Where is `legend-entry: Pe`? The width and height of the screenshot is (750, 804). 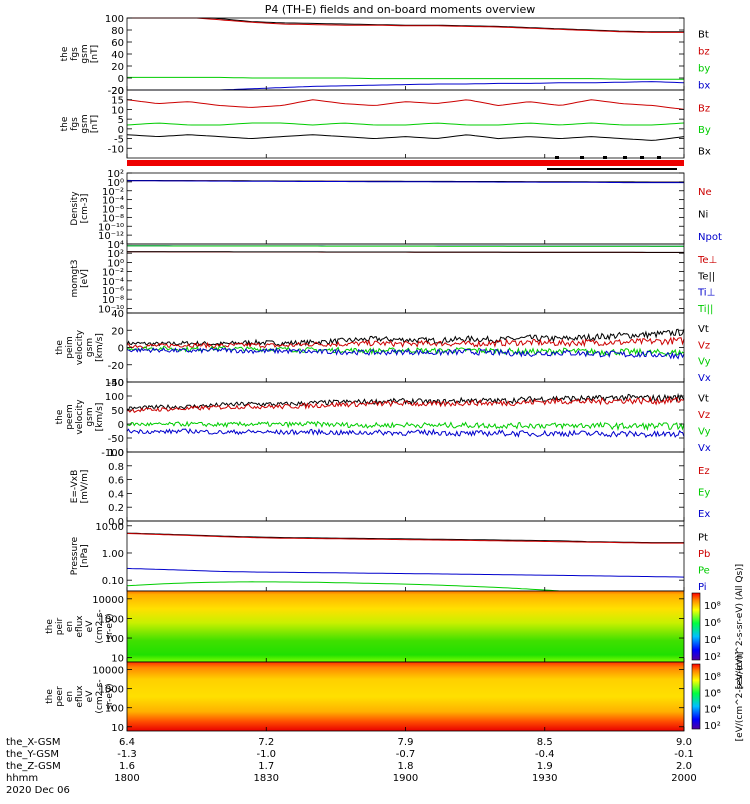 legend-entry: Pe is located at coordinates (704, 570).